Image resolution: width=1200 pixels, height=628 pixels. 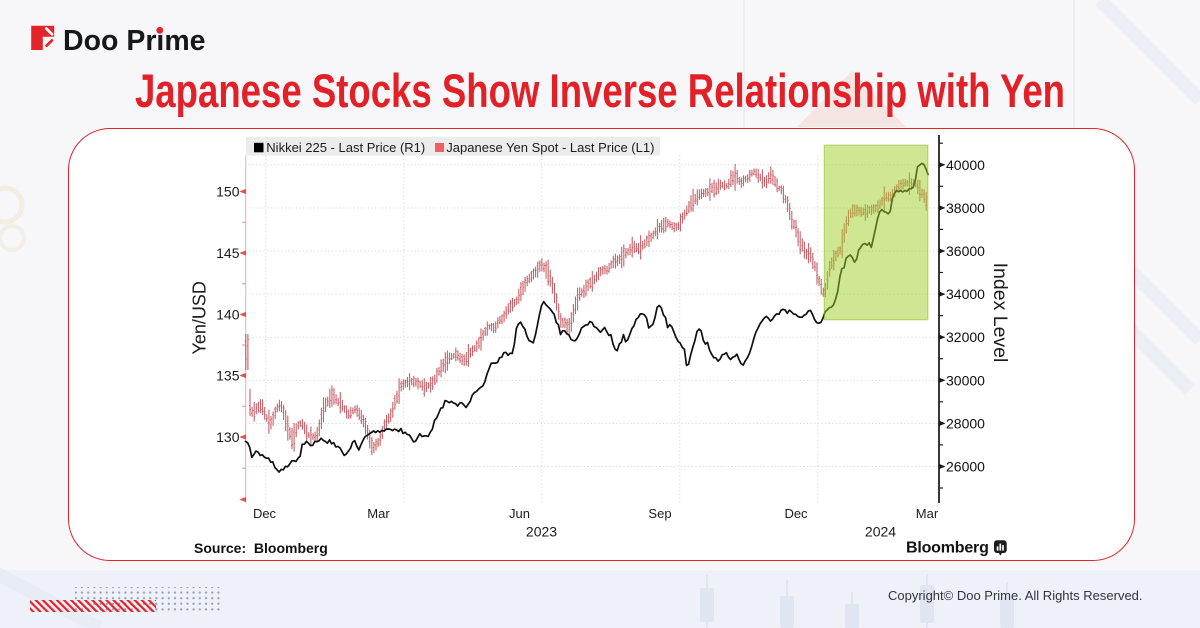 I want to click on svg-text: 32000, so click(x=965, y=337).